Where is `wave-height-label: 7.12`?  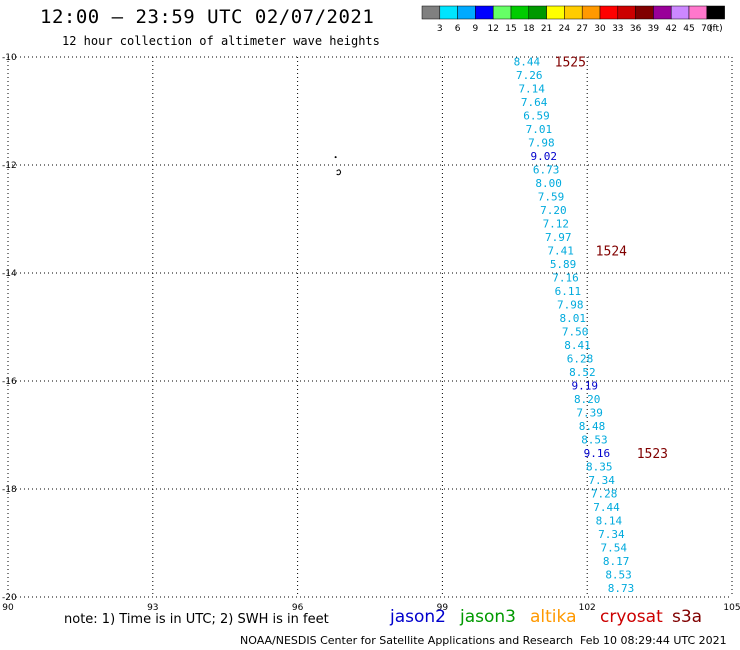 wave-height-label: 7.12 is located at coordinates (556, 223).